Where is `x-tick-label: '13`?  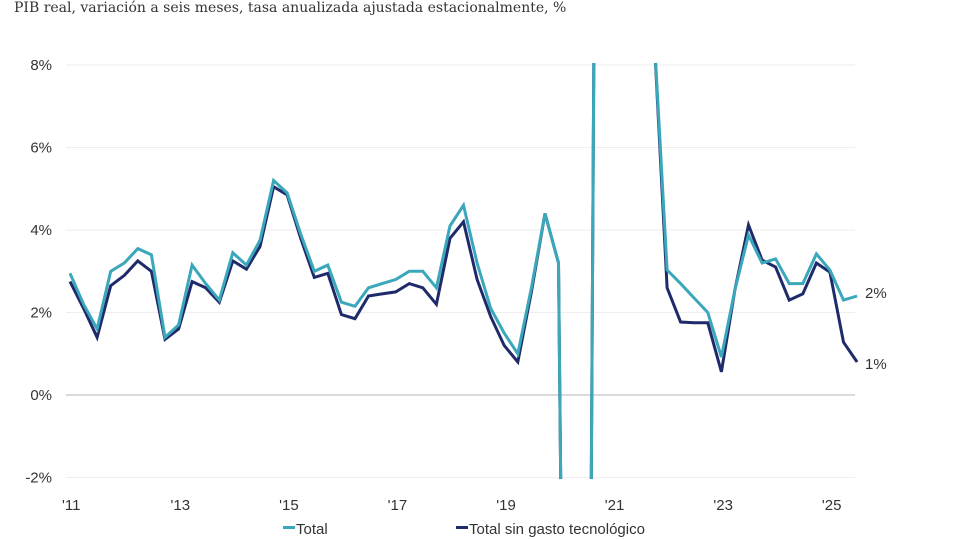
x-tick-label: '13 is located at coordinates (181, 505).